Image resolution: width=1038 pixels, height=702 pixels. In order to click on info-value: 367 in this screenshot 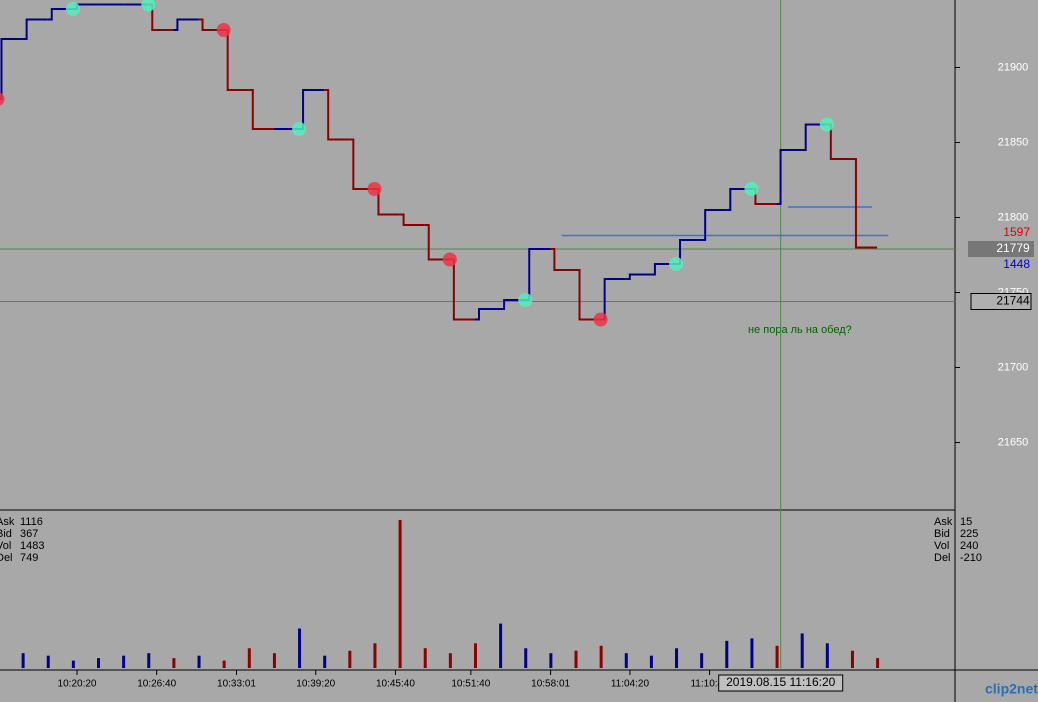, I will do `click(29, 534)`.